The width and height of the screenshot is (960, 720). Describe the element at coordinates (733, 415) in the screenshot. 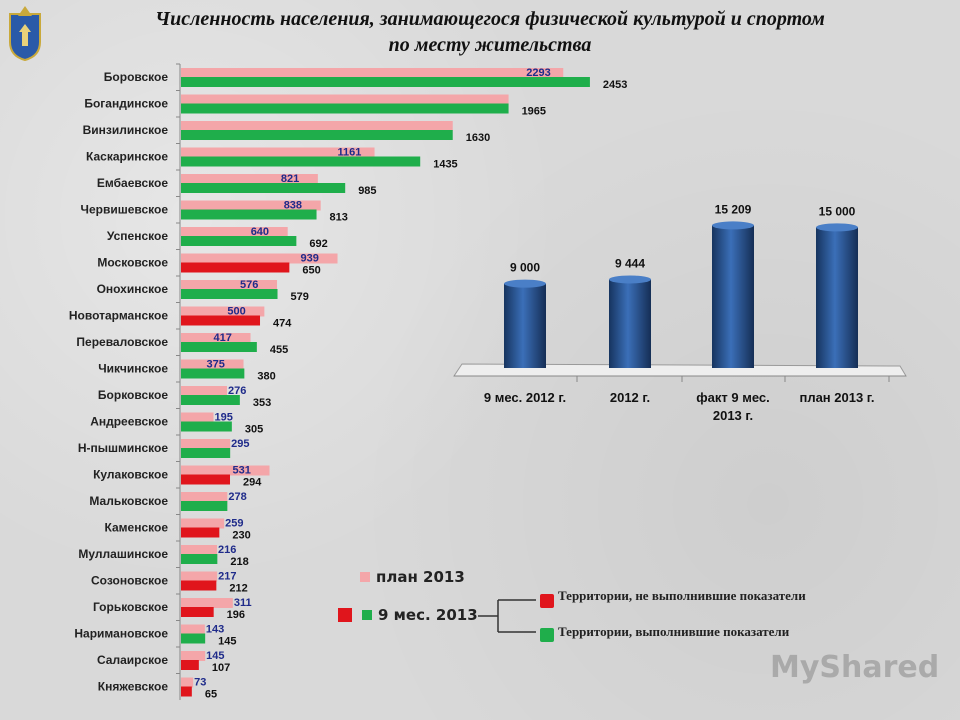

I see `column-category-label: 2013 г.` at that location.